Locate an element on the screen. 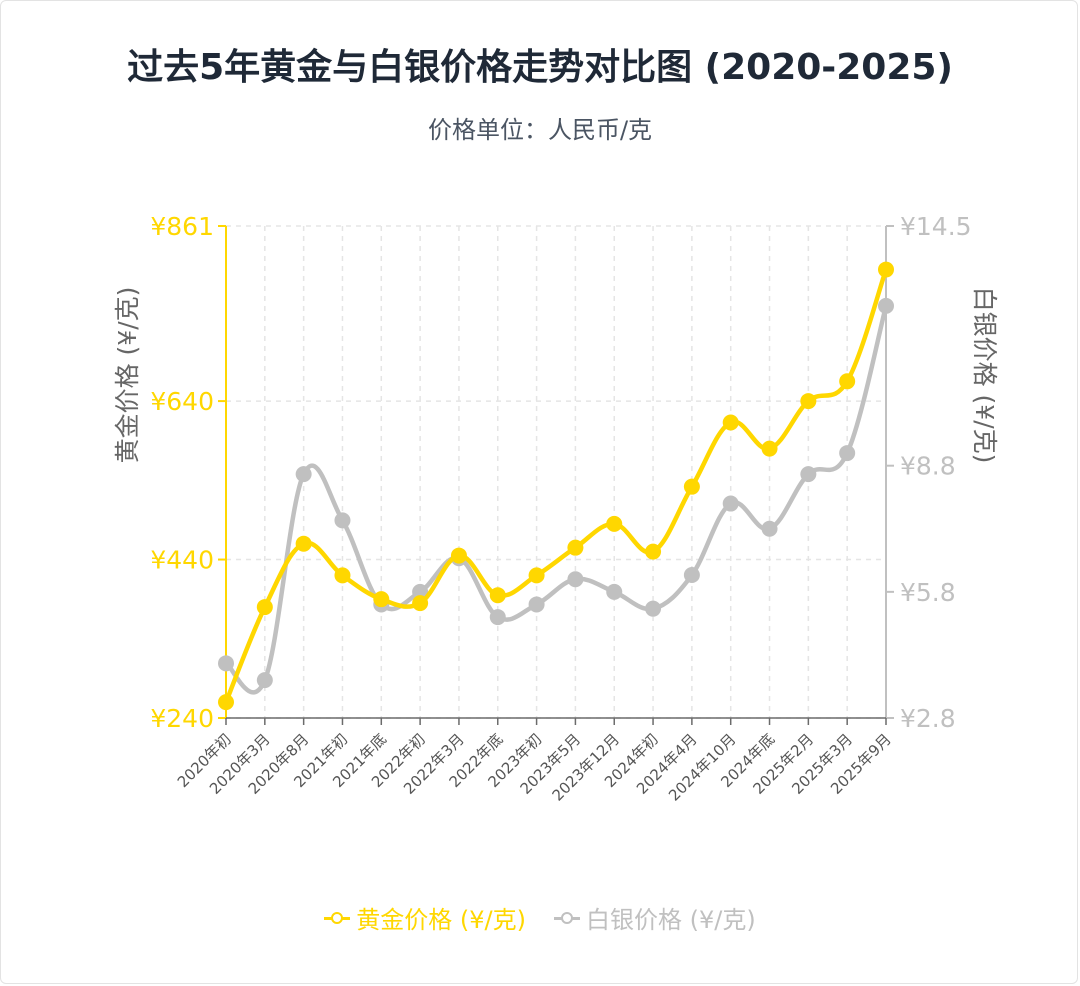 The width and height of the screenshot is (1080, 986). legend-silver-label: 白银价格 (¥/克) is located at coordinates (671, 920).